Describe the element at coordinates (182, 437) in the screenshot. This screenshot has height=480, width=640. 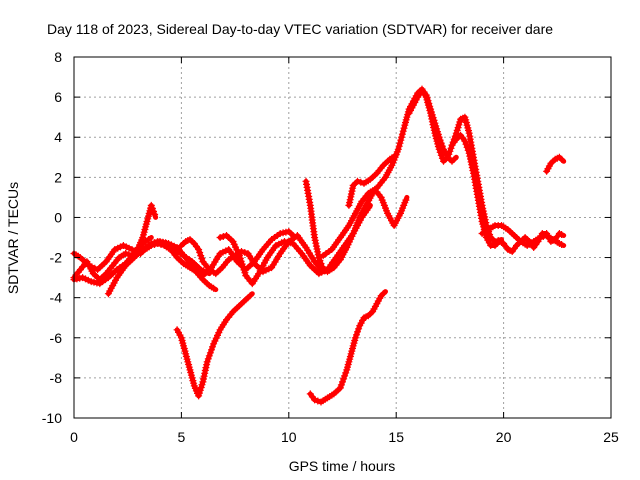
I see `x-tick-label: 5` at that location.